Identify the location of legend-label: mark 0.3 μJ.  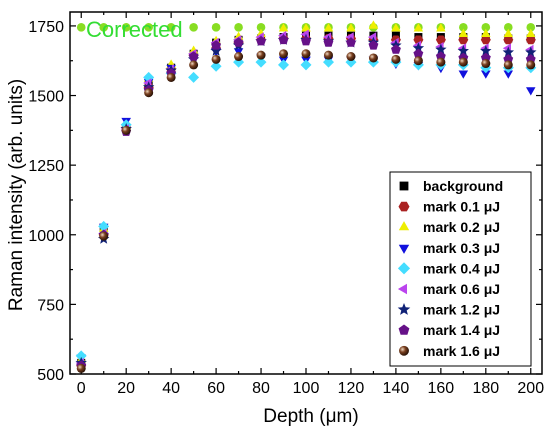
(461, 248).